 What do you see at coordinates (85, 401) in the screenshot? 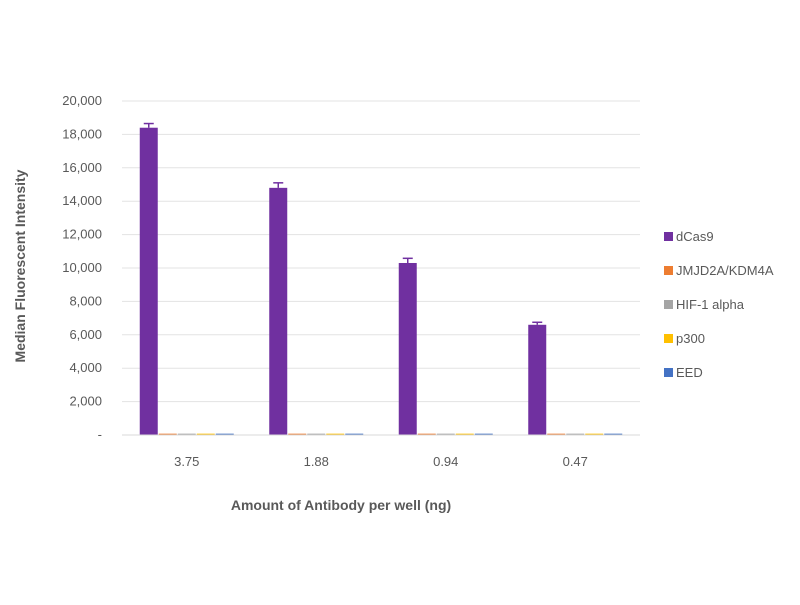
I see `y-tick-label: 2,000` at bounding box center [85, 401].